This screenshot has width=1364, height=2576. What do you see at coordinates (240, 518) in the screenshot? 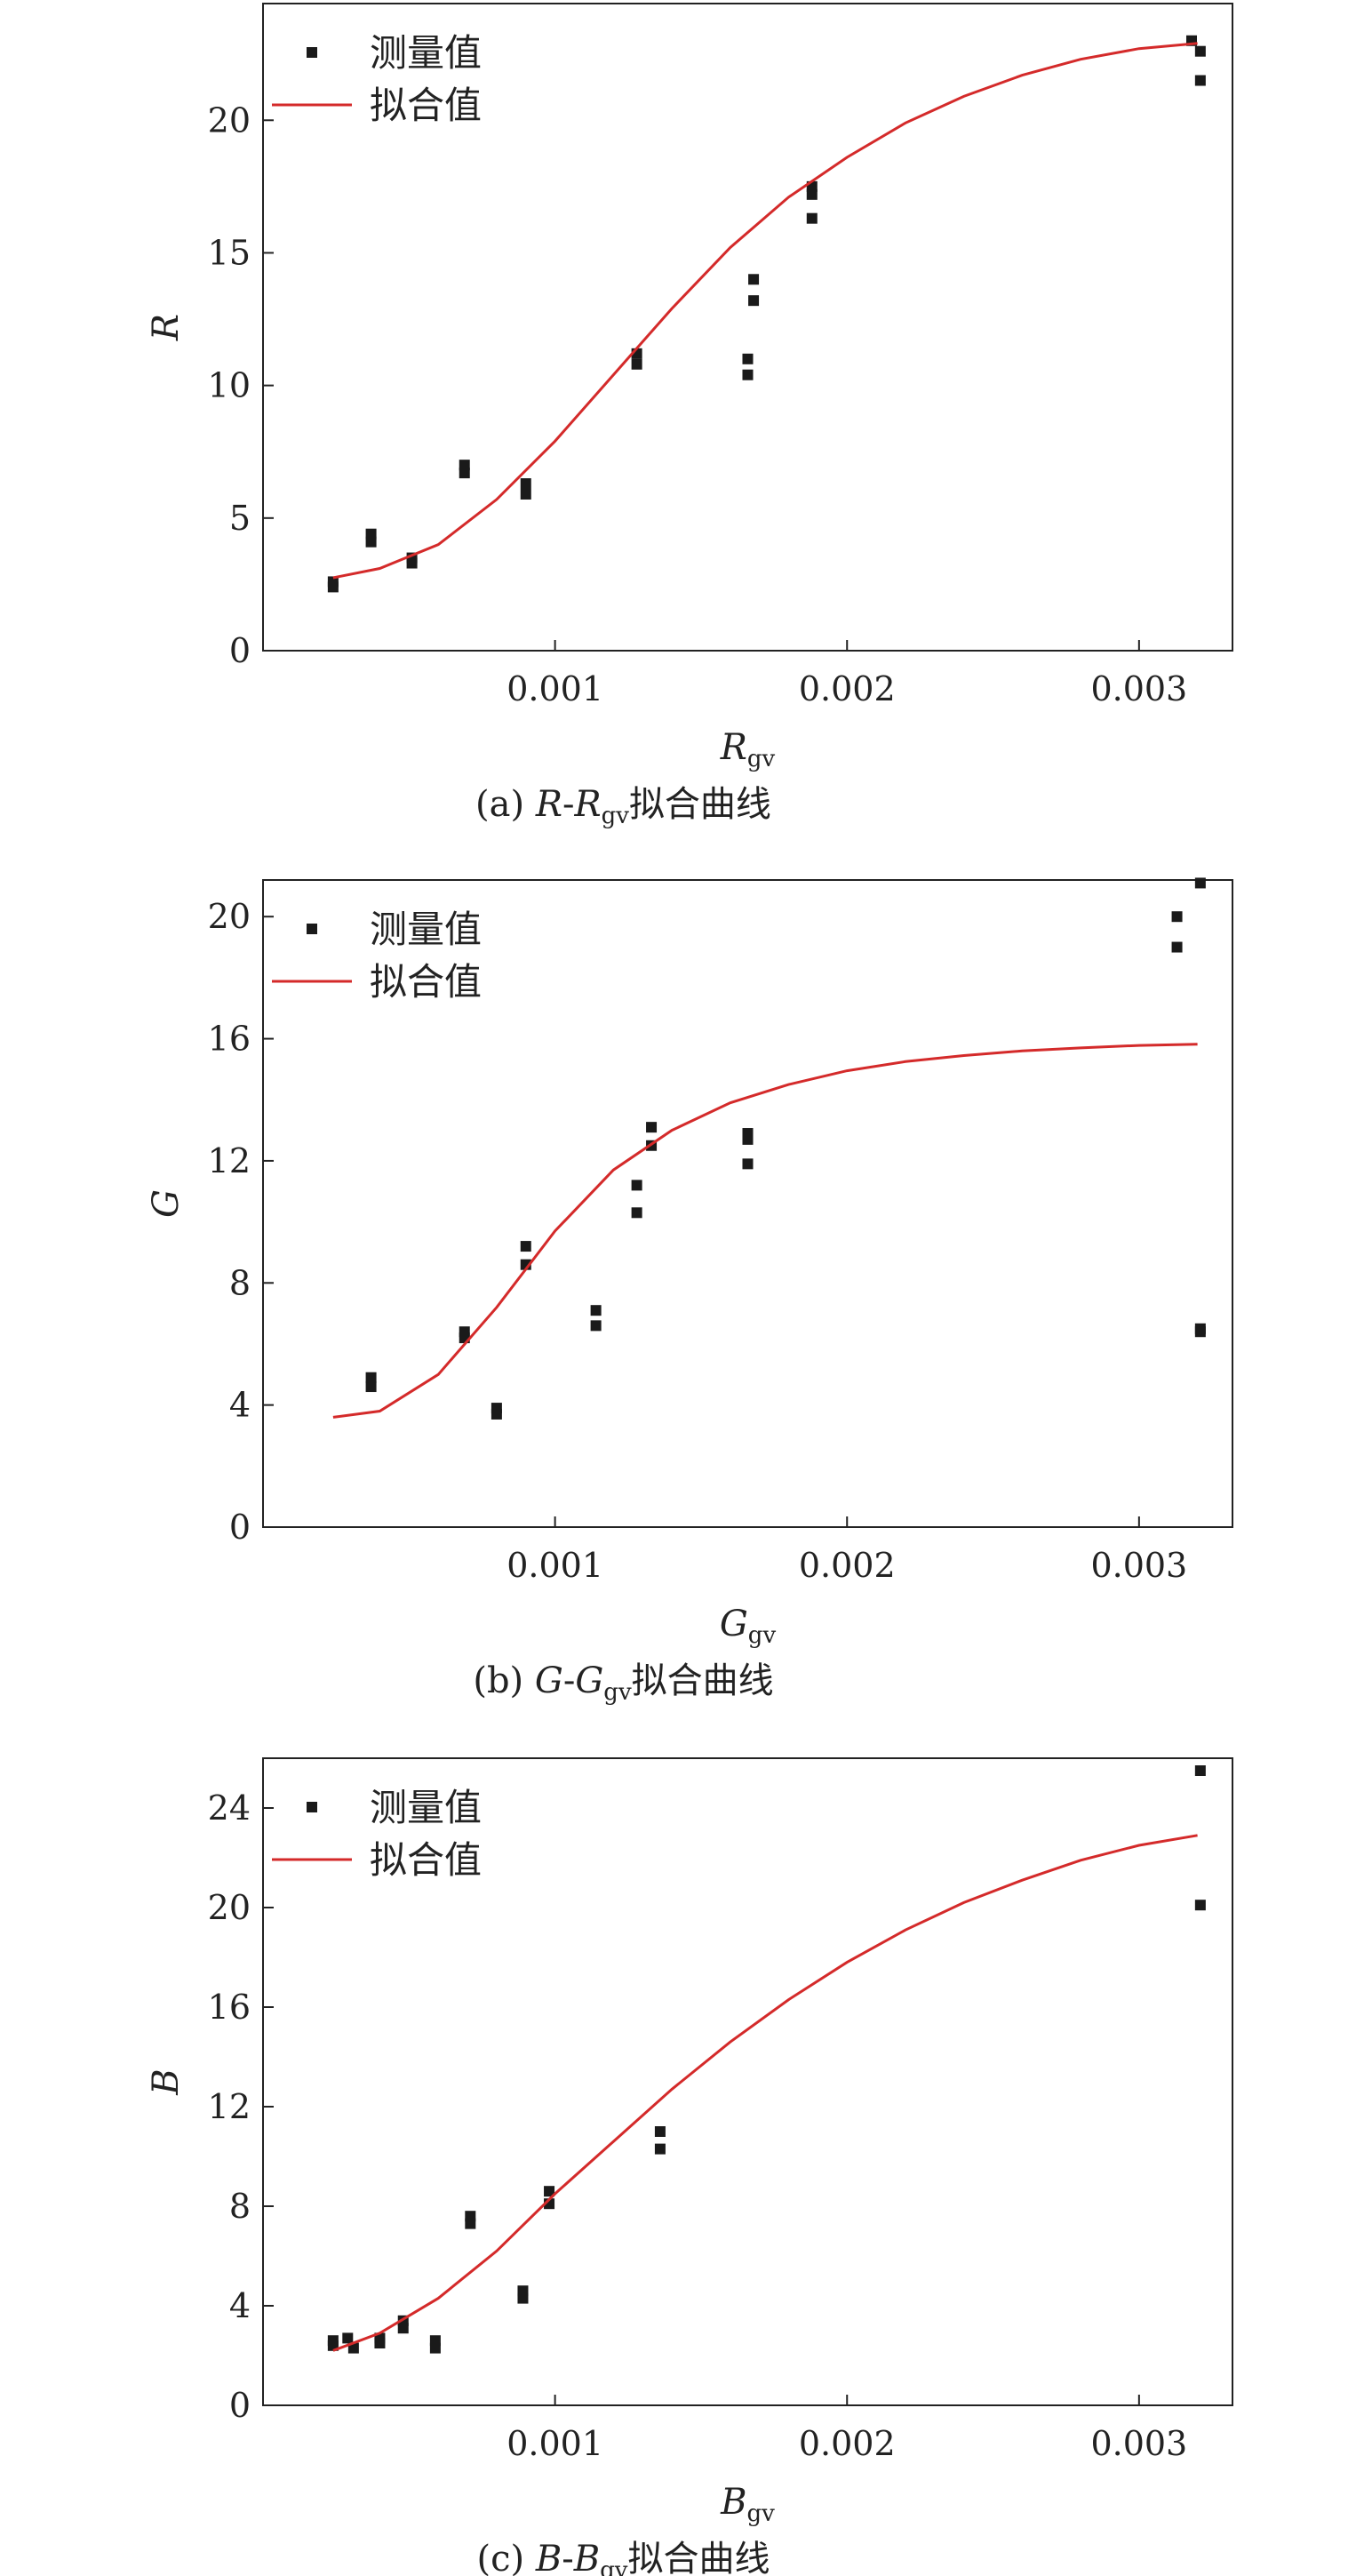
I see `y-tick-label: 5` at bounding box center [240, 518].